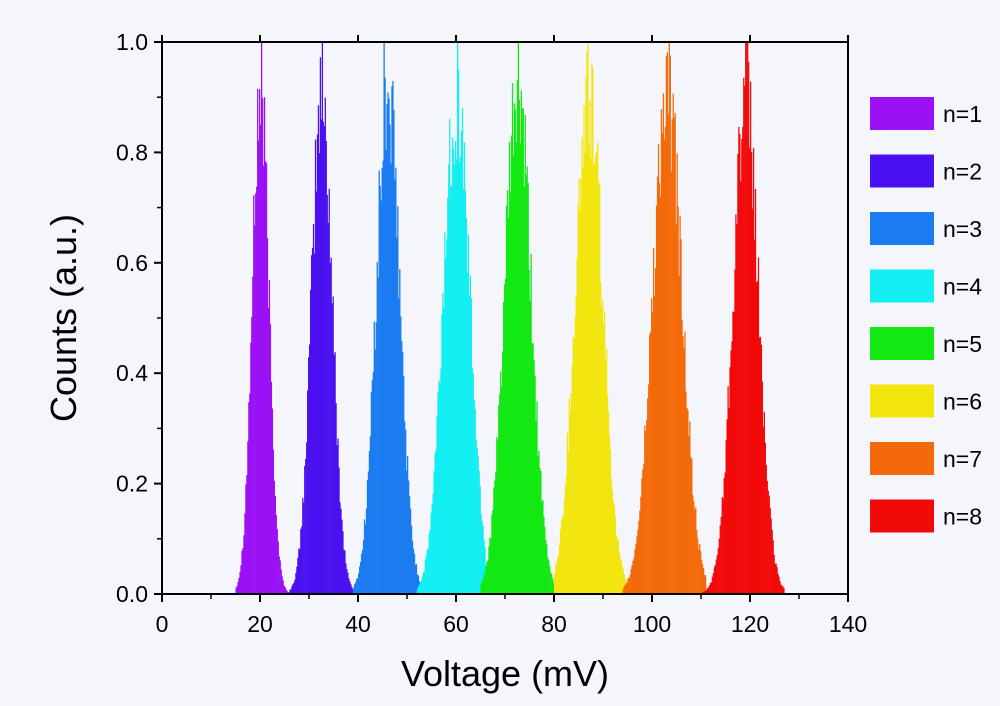  I want to click on legend-swatch, so click(902, 171).